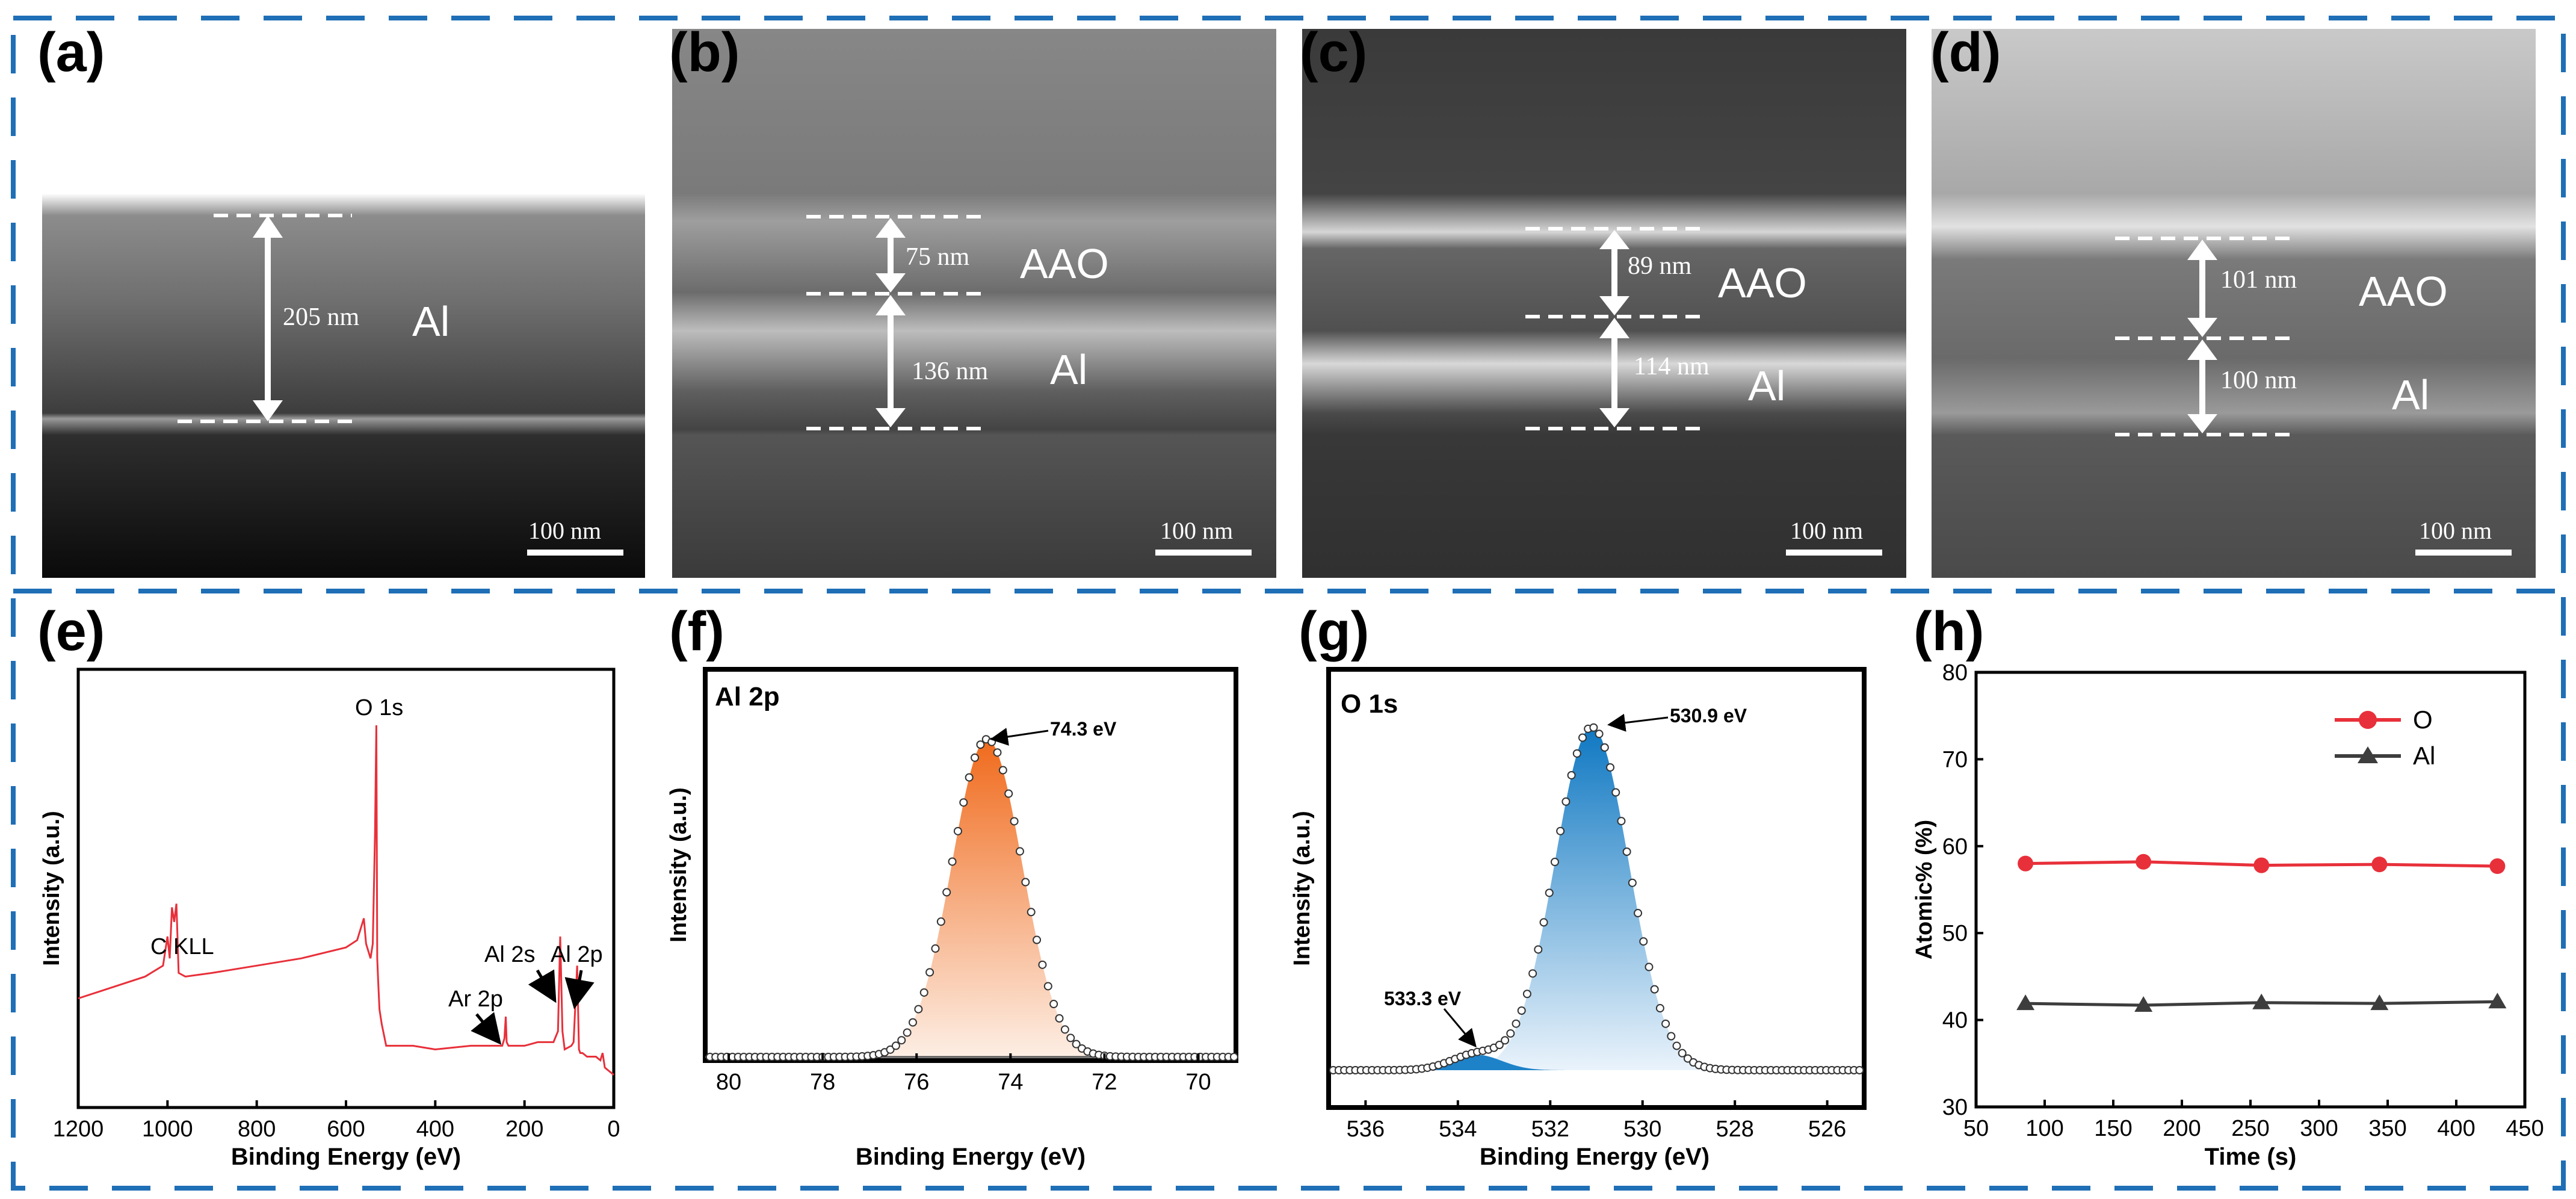  I want to click on x-tick-label: 528, so click(1734, 1129).